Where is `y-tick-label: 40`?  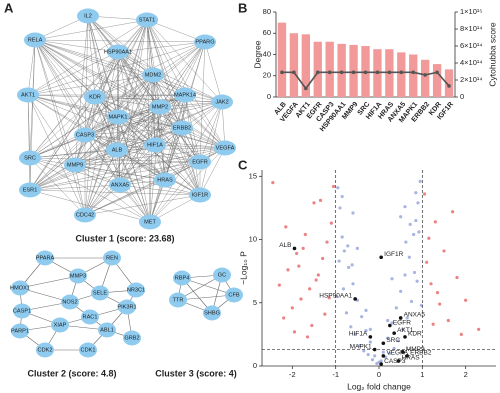
y-tick-label: 40 is located at coordinates (267, 53).